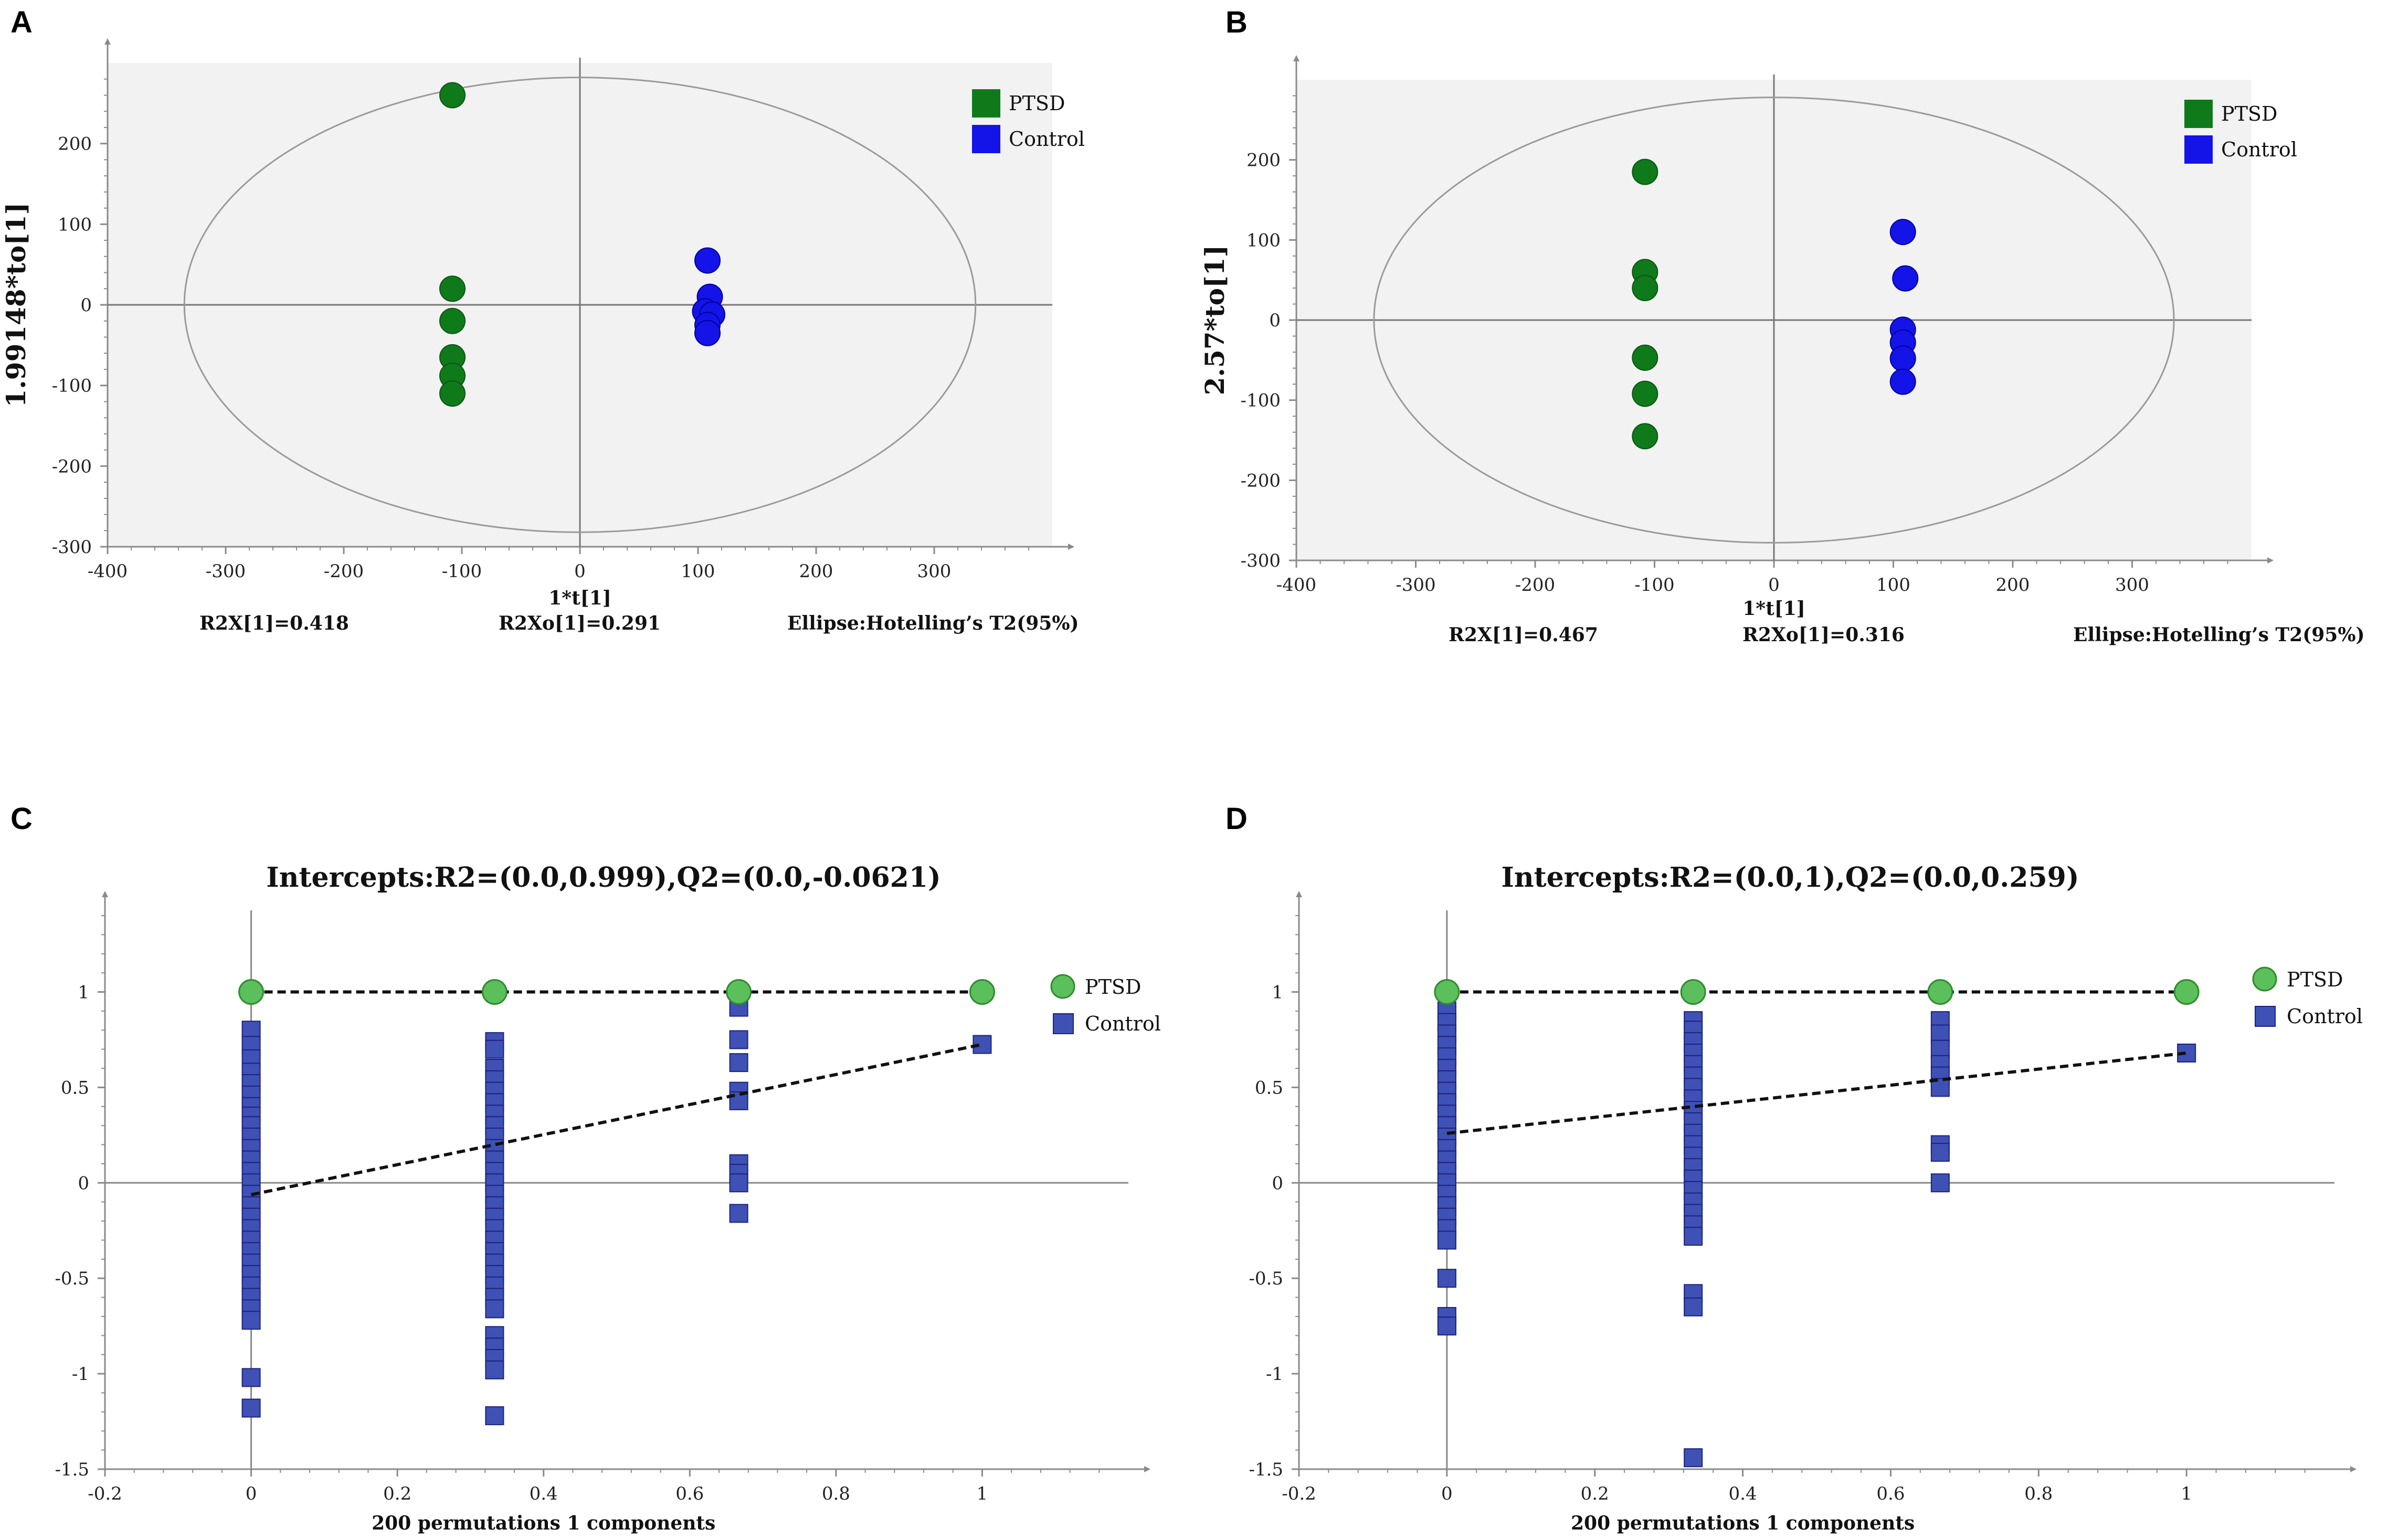 This screenshot has height=1540, width=2388. I want to click on stat-text: R2Xo[1]=0.316, so click(1823, 635).